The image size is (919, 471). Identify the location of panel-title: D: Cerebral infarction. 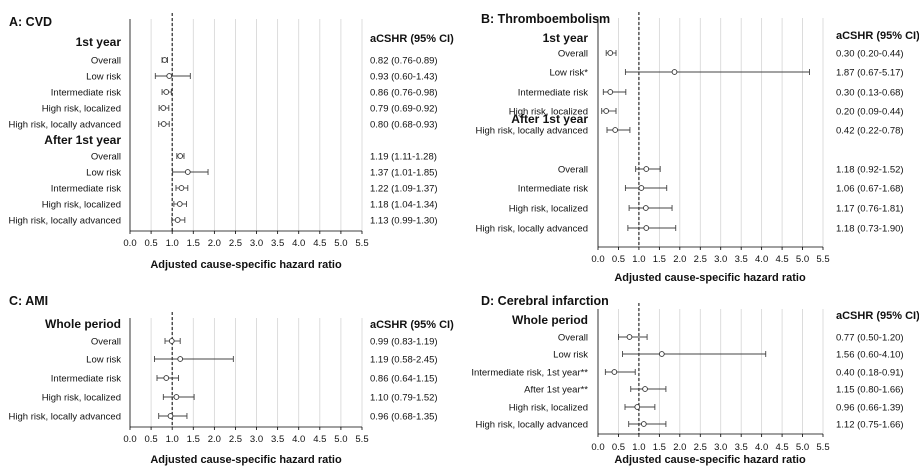
(545, 301).